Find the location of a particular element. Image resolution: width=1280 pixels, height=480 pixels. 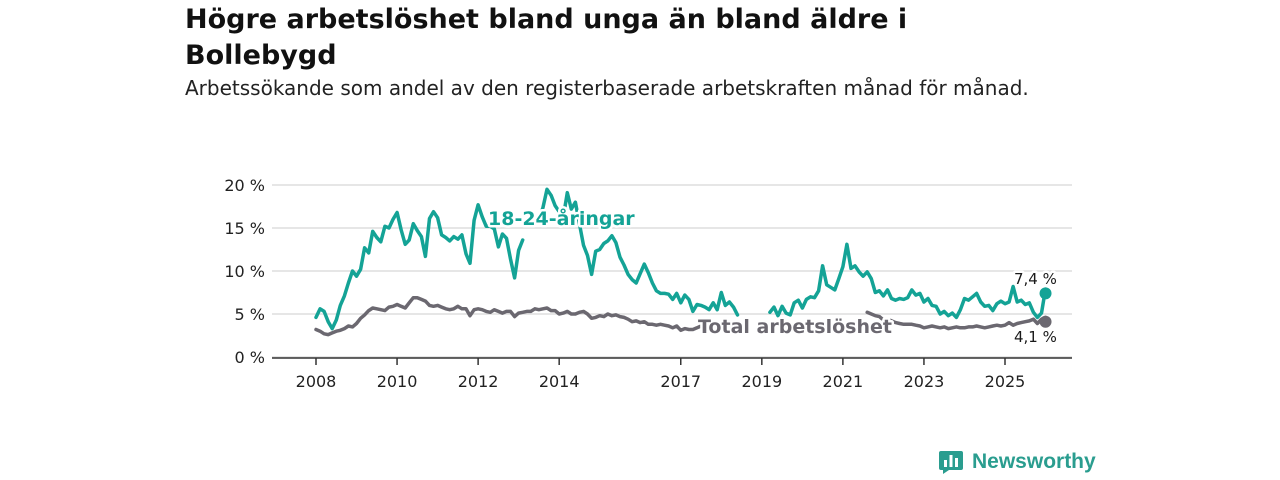

x-tick-label: 2008 is located at coordinates (316, 381).